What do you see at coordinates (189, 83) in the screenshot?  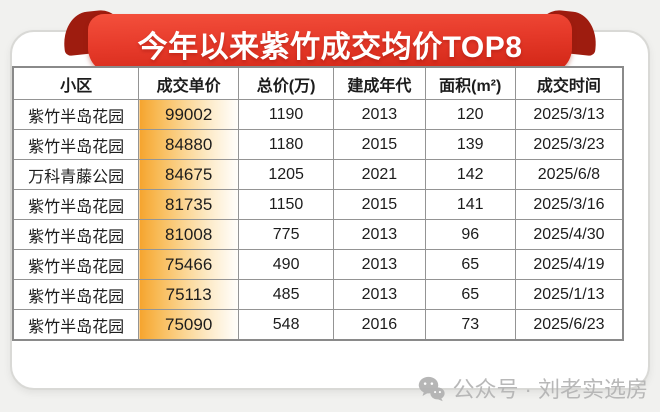 I see `column-header-1: 成交单价` at bounding box center [189, 83].